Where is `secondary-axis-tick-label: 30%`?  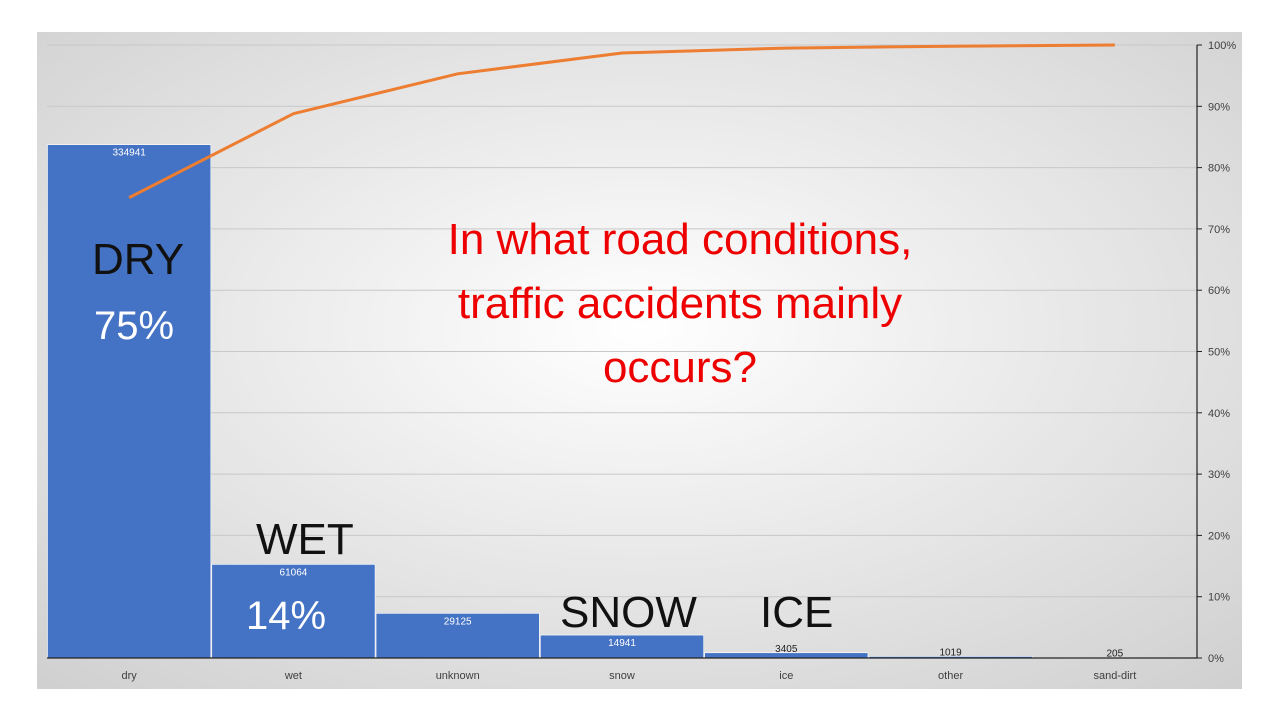 secondary-axis-tick-label: 30% is located at coordinates (1219, 475).